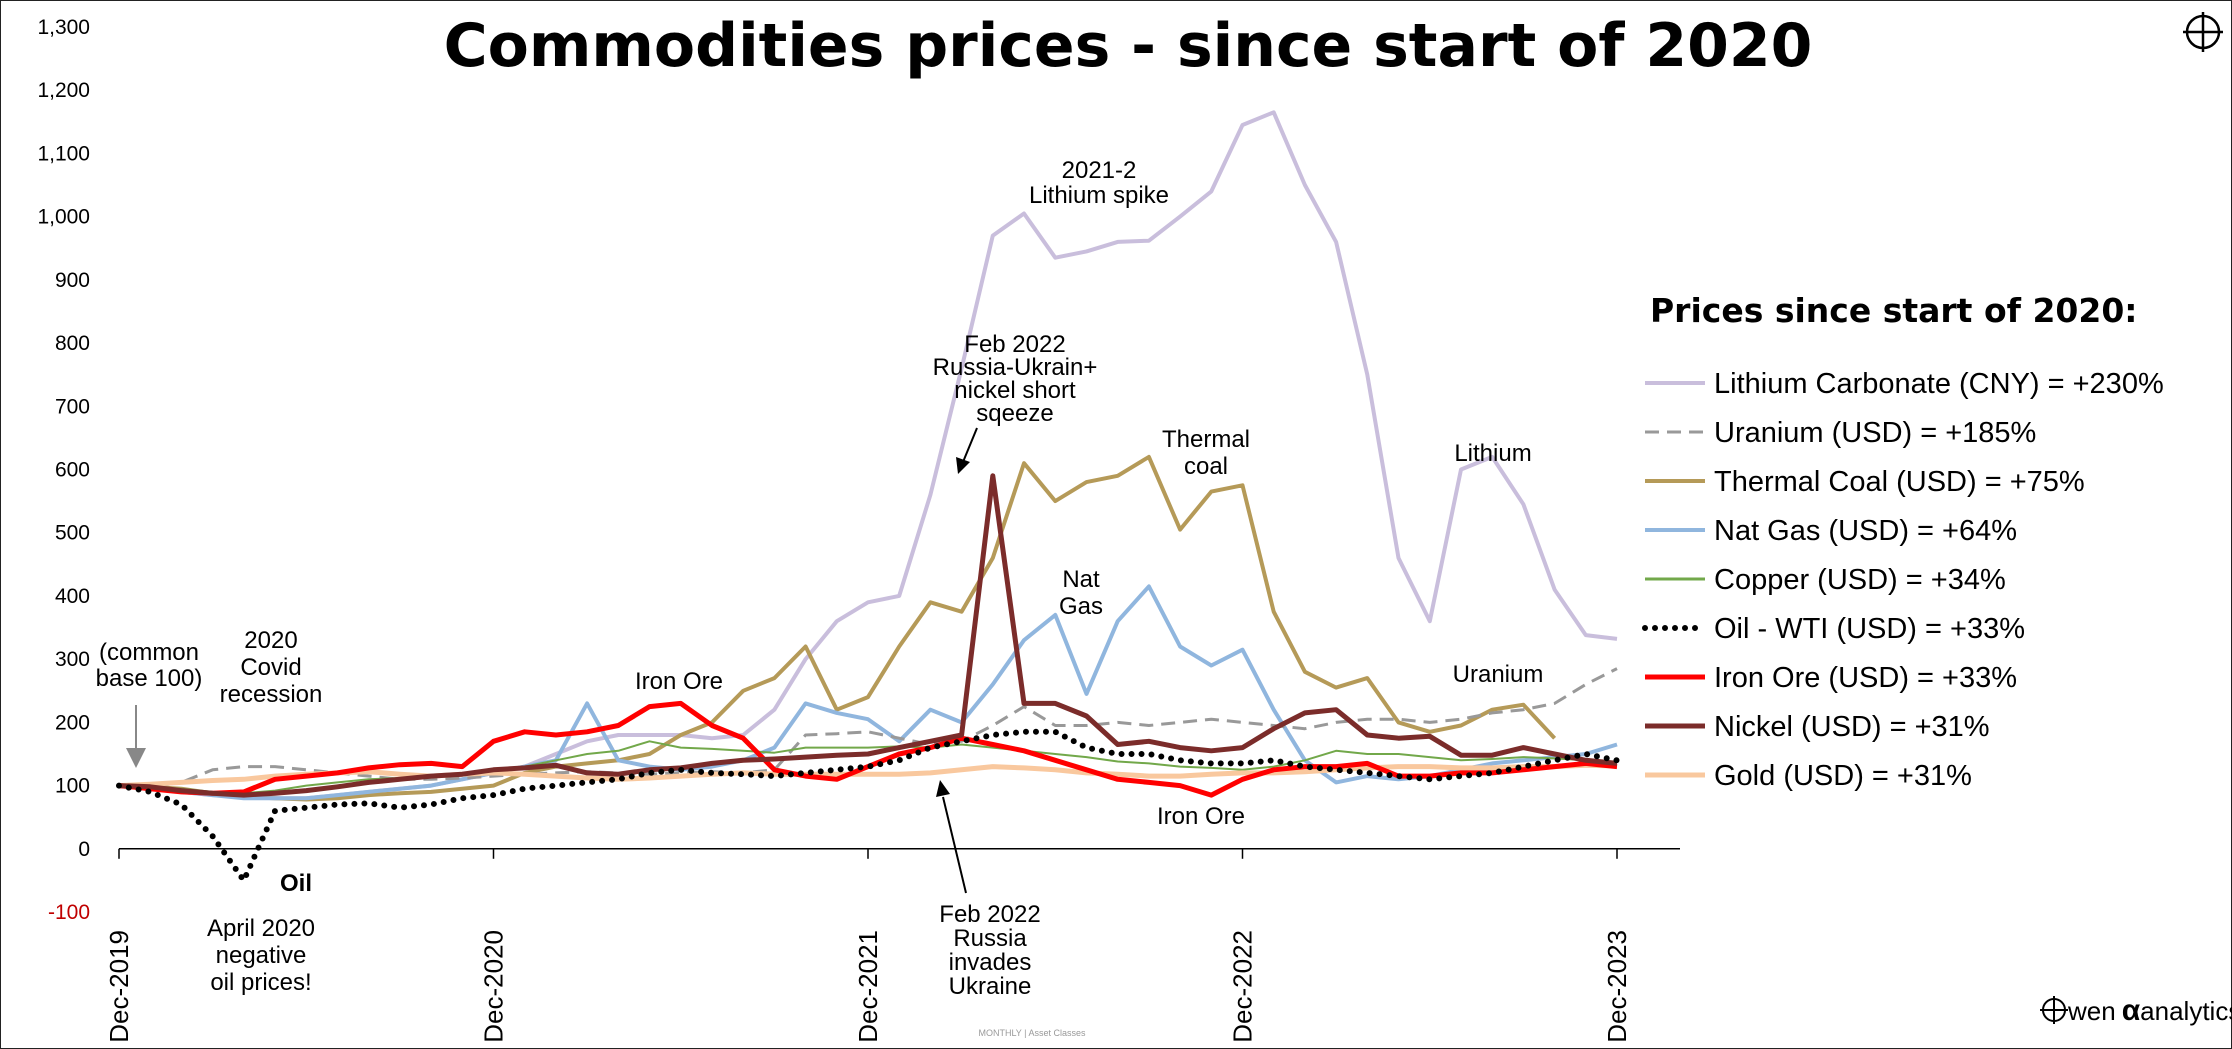 Image resolution: width=2232 pixels, height=1049 pixels. What do you see at coordinates (119, 986) in the screenshot?
I see `x-tick-label: Dec-2019` at bounding box center [119, 986].